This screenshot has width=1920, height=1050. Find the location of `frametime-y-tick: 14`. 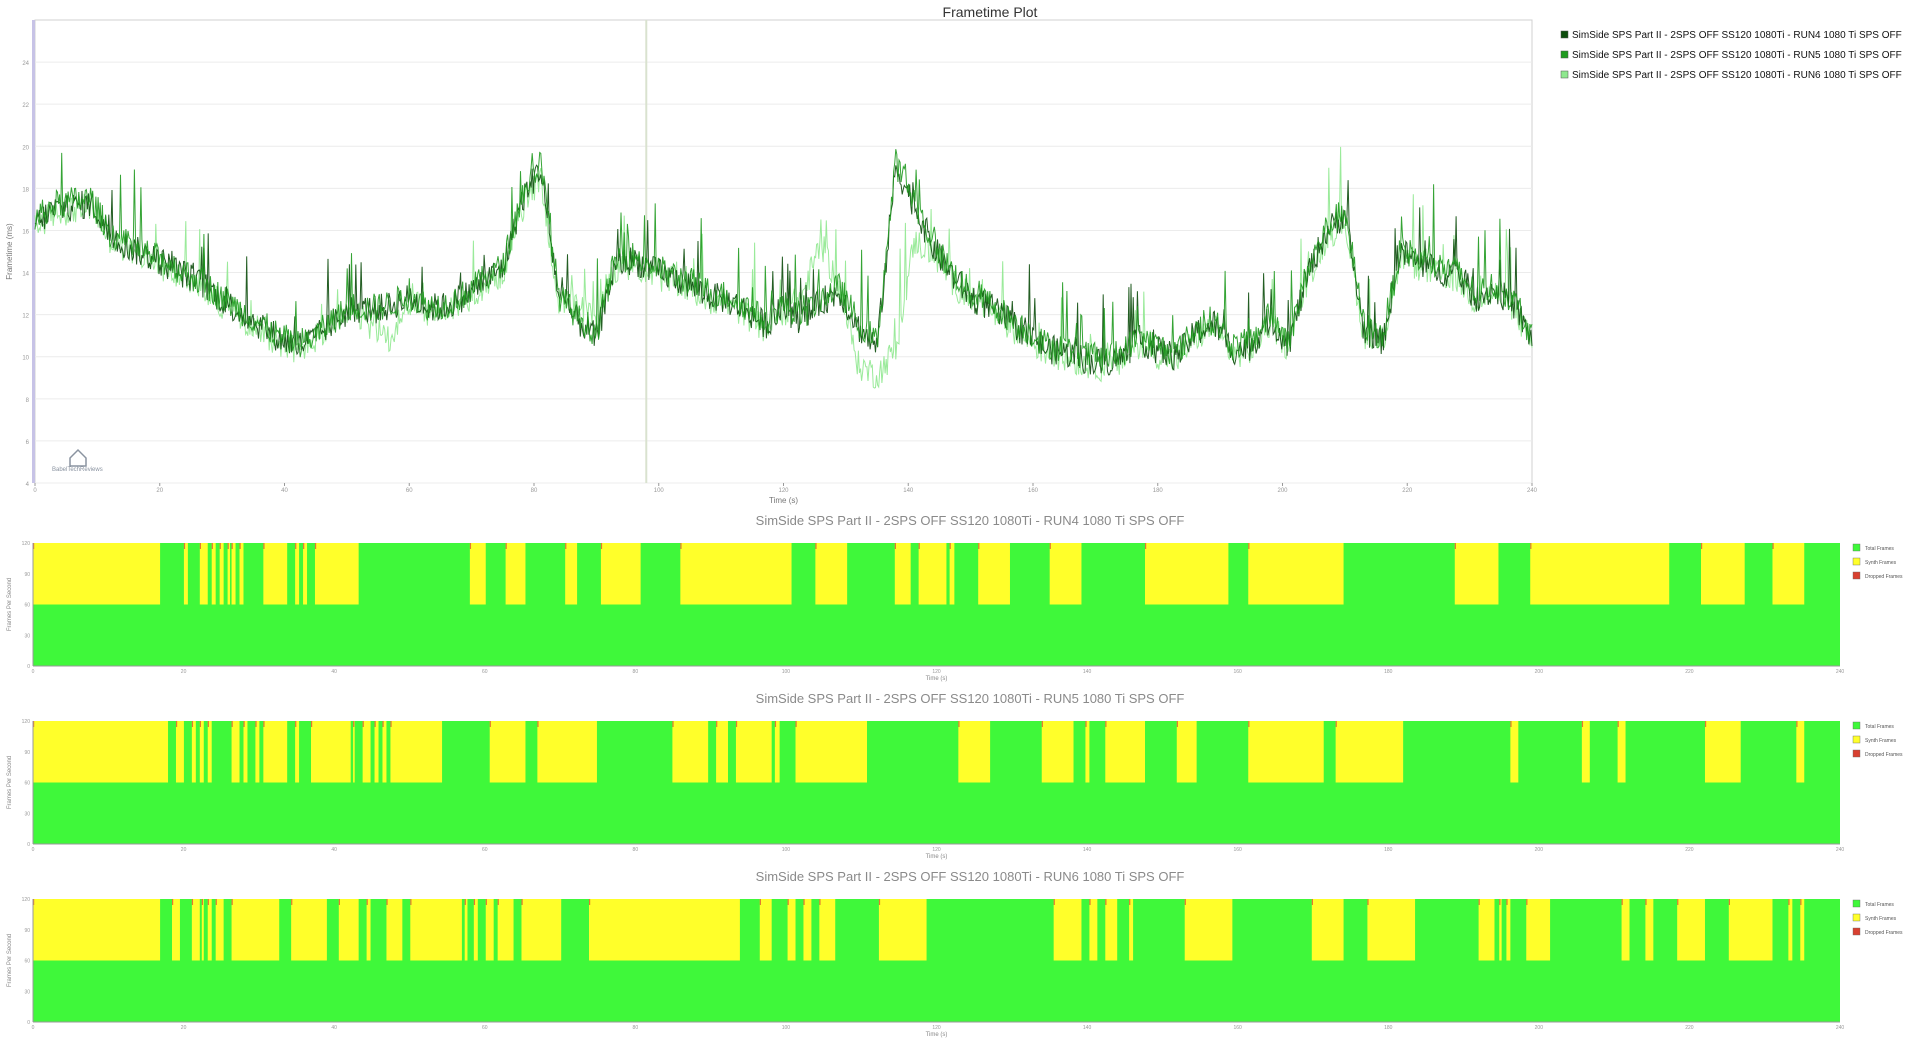

frametime-y-tick: 14 is located at coordinates (25, 275).